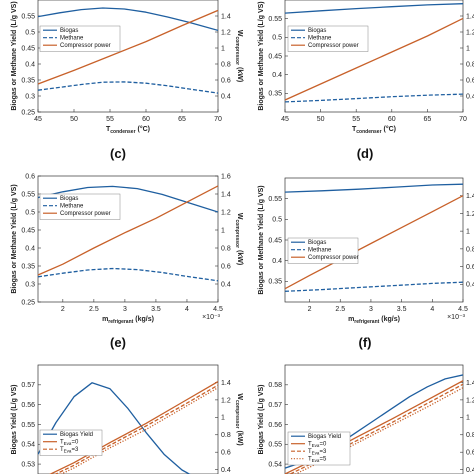 This screenshot has width=474, height=474. I want to click on y-tick-label: 0.54, so click(275, 464).